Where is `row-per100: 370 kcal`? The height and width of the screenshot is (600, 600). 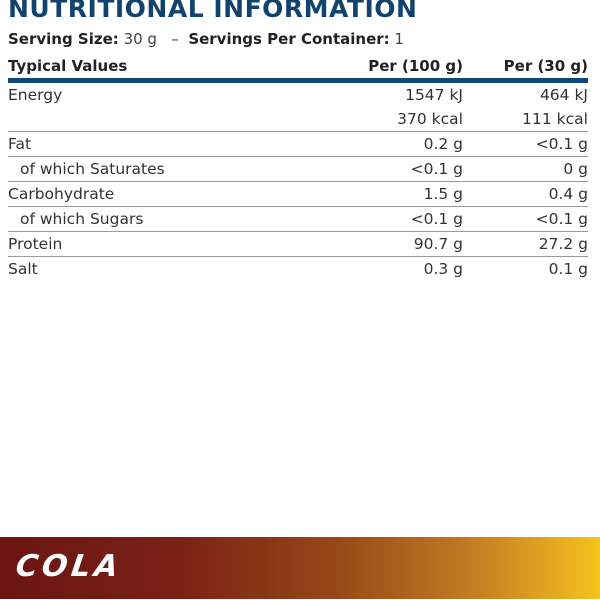
row-per100: 370 kcal is located at coordinates (430, 119).